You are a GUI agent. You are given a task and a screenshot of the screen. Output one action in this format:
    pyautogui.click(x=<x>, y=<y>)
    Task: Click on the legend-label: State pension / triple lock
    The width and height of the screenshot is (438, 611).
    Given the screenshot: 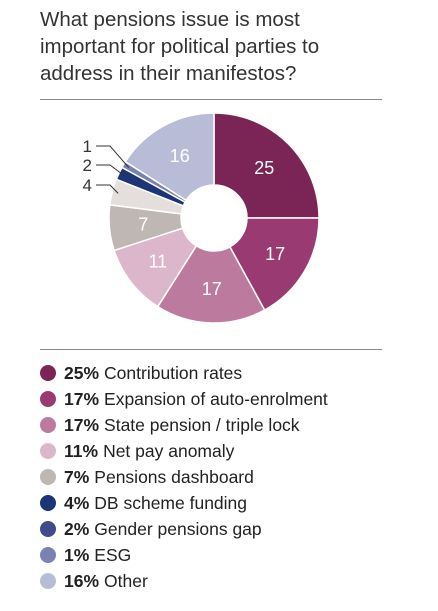 What is the action you would take?
    pyautogui.click(x=202, y=424)
    